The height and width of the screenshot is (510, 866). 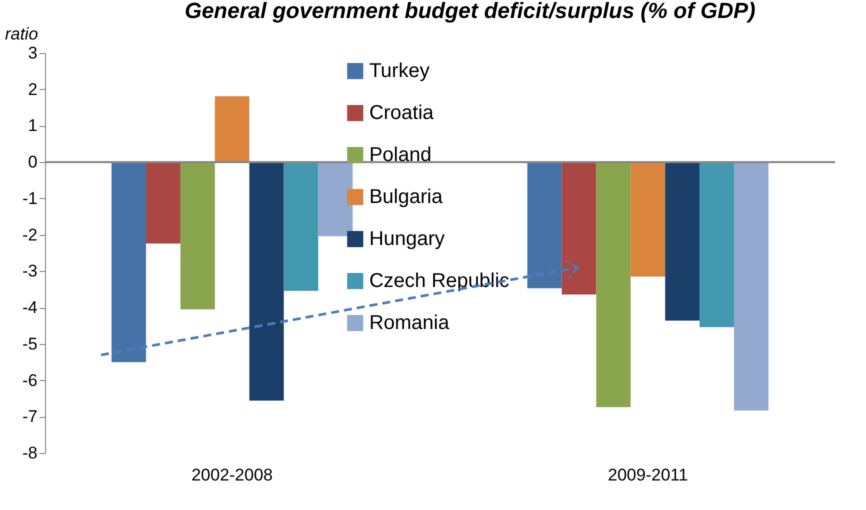 I want to click on legend-label: Turkey, so click(x=399, y=71).